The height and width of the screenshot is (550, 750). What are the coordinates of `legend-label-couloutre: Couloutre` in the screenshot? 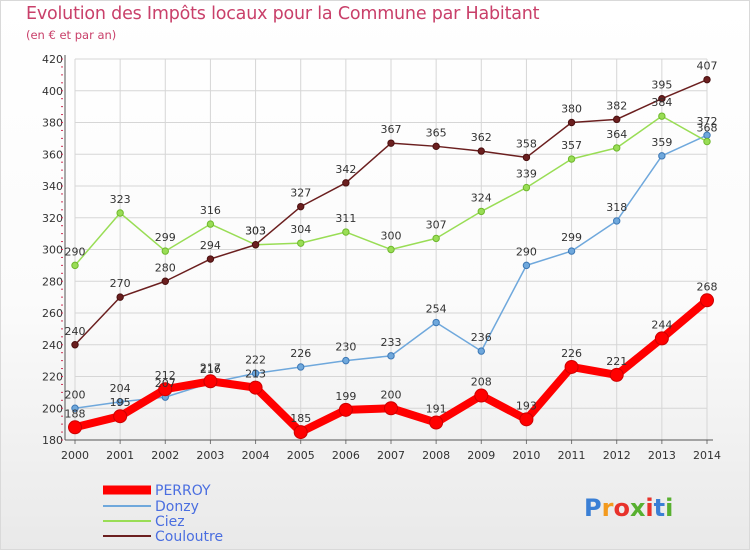 It's located at (189, 537).